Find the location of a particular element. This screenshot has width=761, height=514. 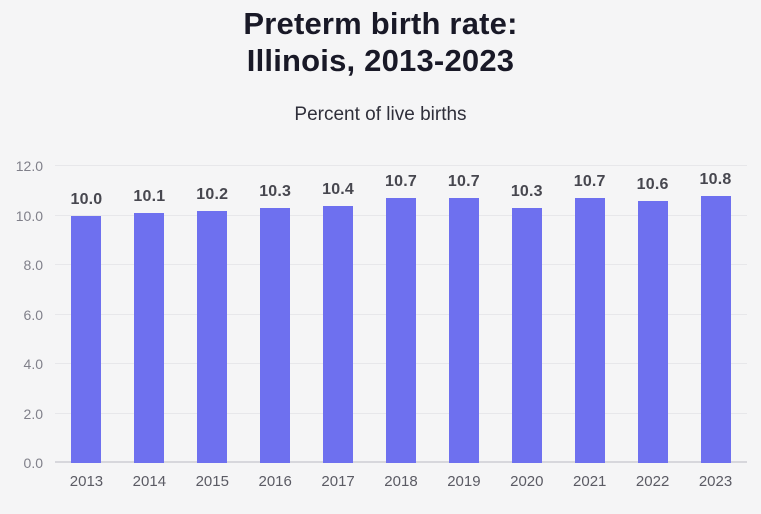

bar-column: 10.8 is located at coordinates (715, 315).